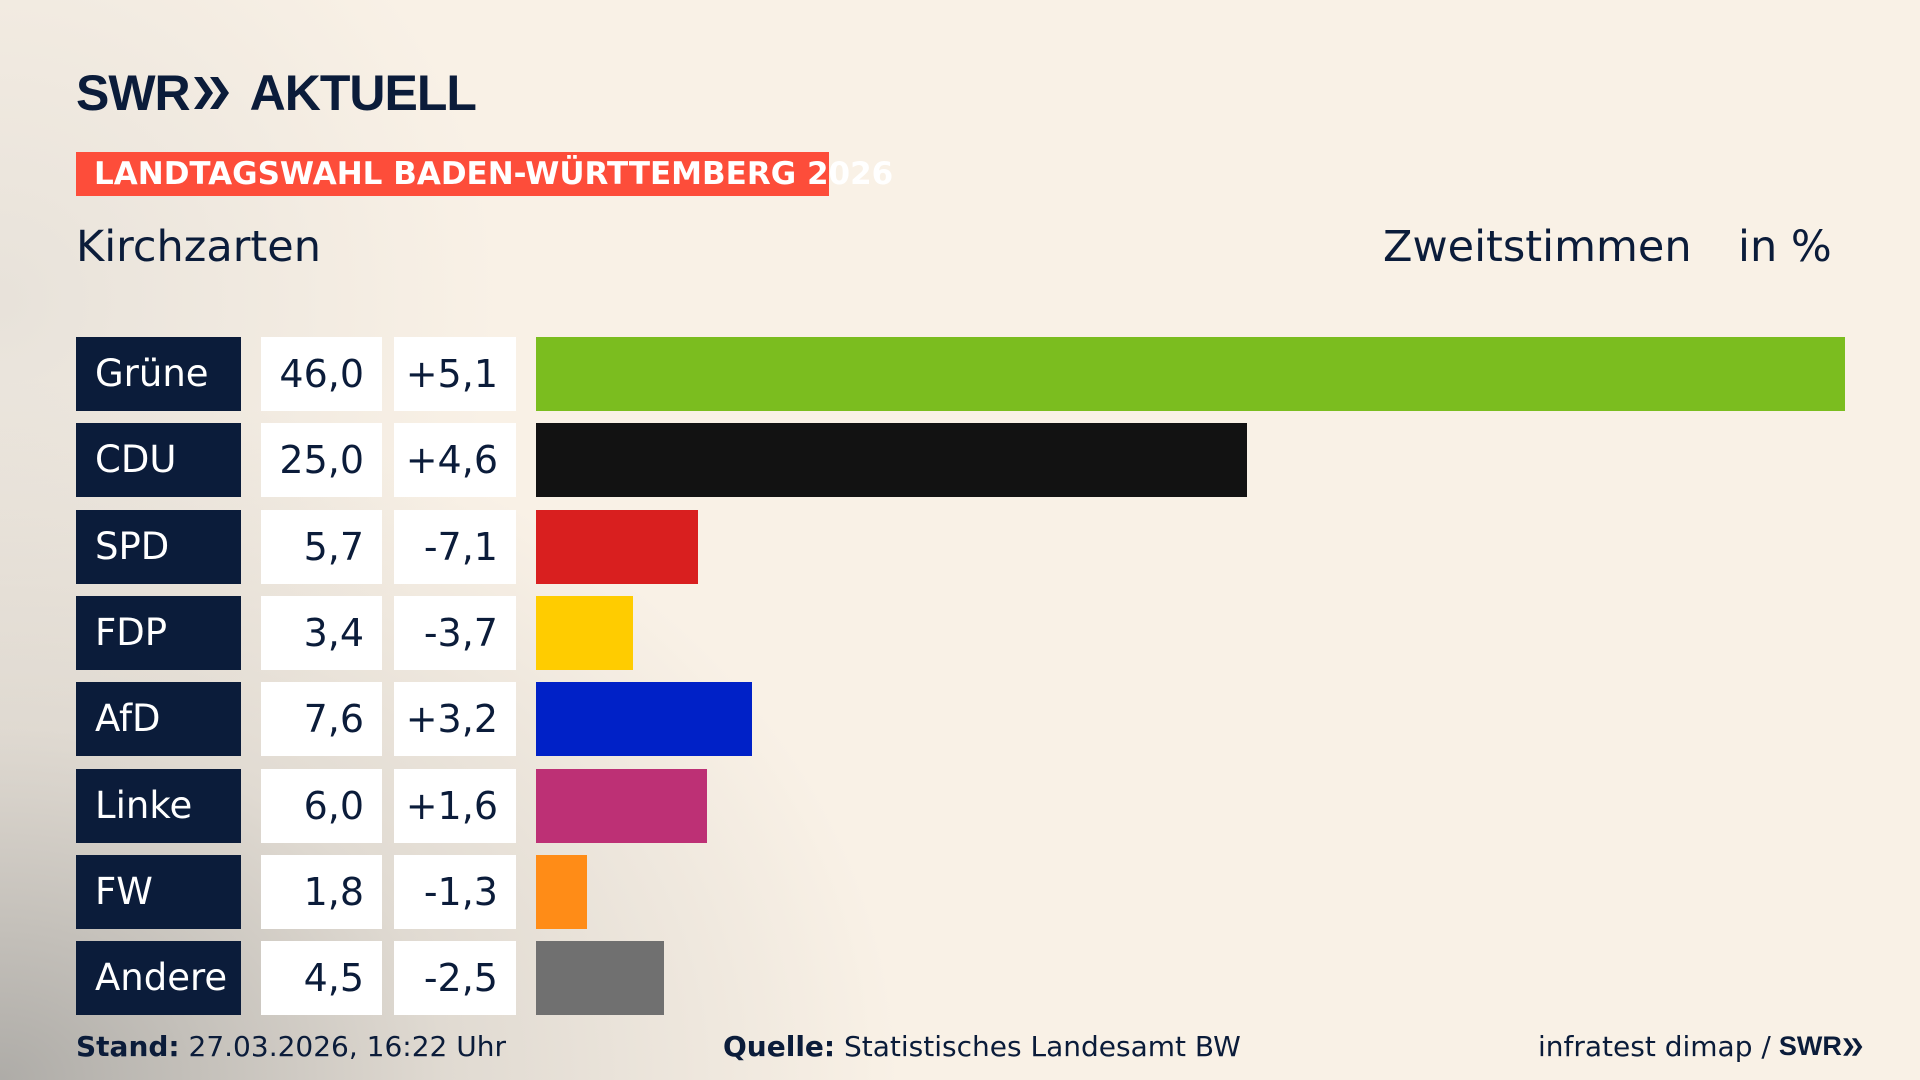  I want to click on vote-change-value: +4,6, so click(455, 460).